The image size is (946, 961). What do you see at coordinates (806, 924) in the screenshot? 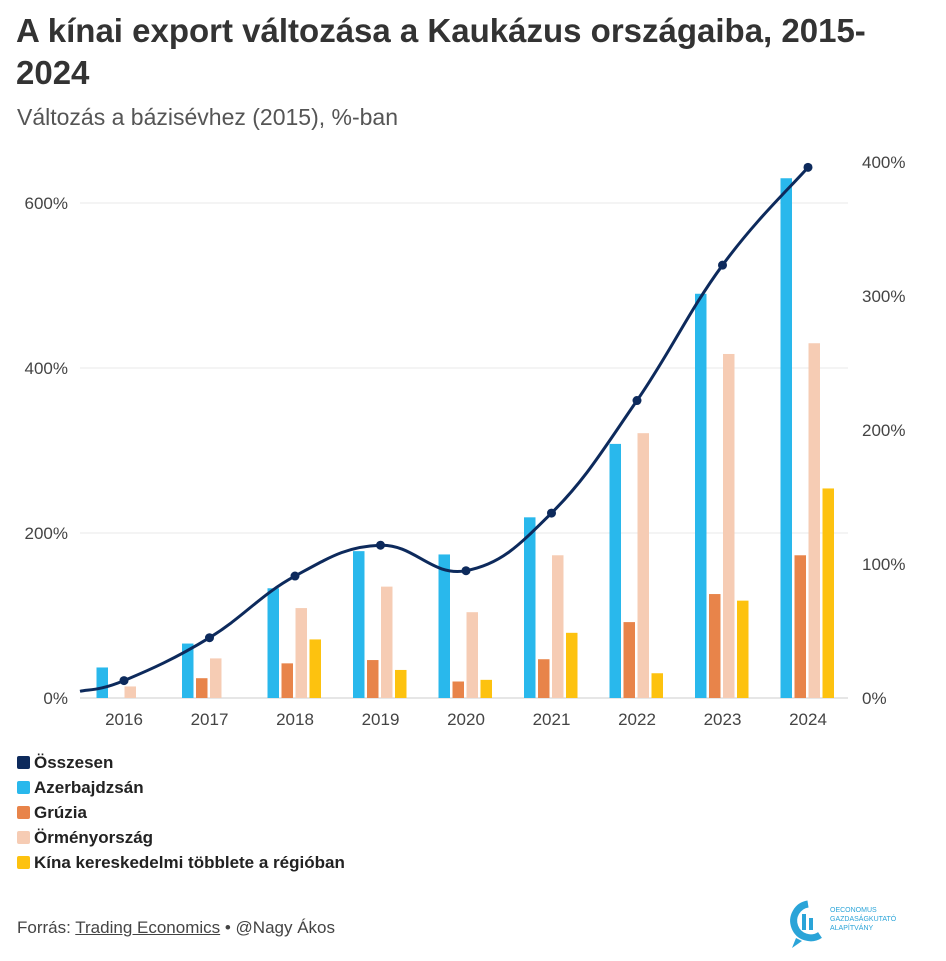
I see `logo-mark-icon` at bounding box center [806, 924].